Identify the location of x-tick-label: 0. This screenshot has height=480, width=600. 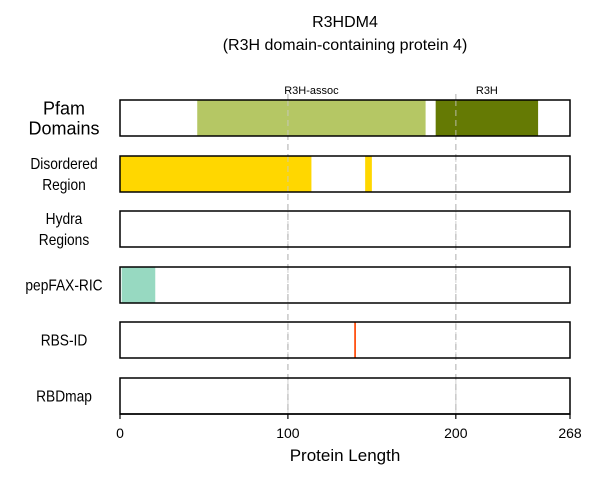
(120, 433).